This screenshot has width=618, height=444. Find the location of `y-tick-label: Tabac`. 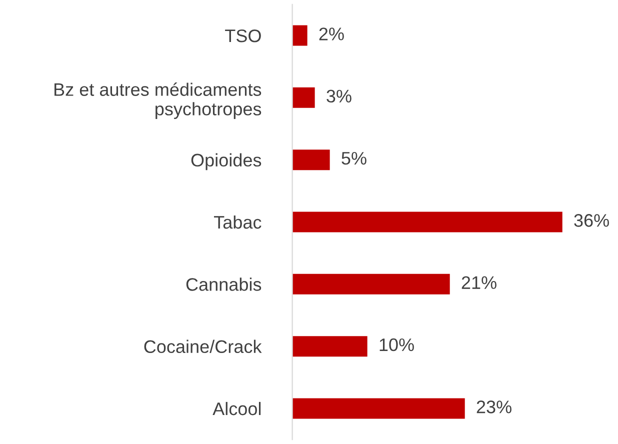

y-tick-label: Tabac is located at coordinates (238, 222).